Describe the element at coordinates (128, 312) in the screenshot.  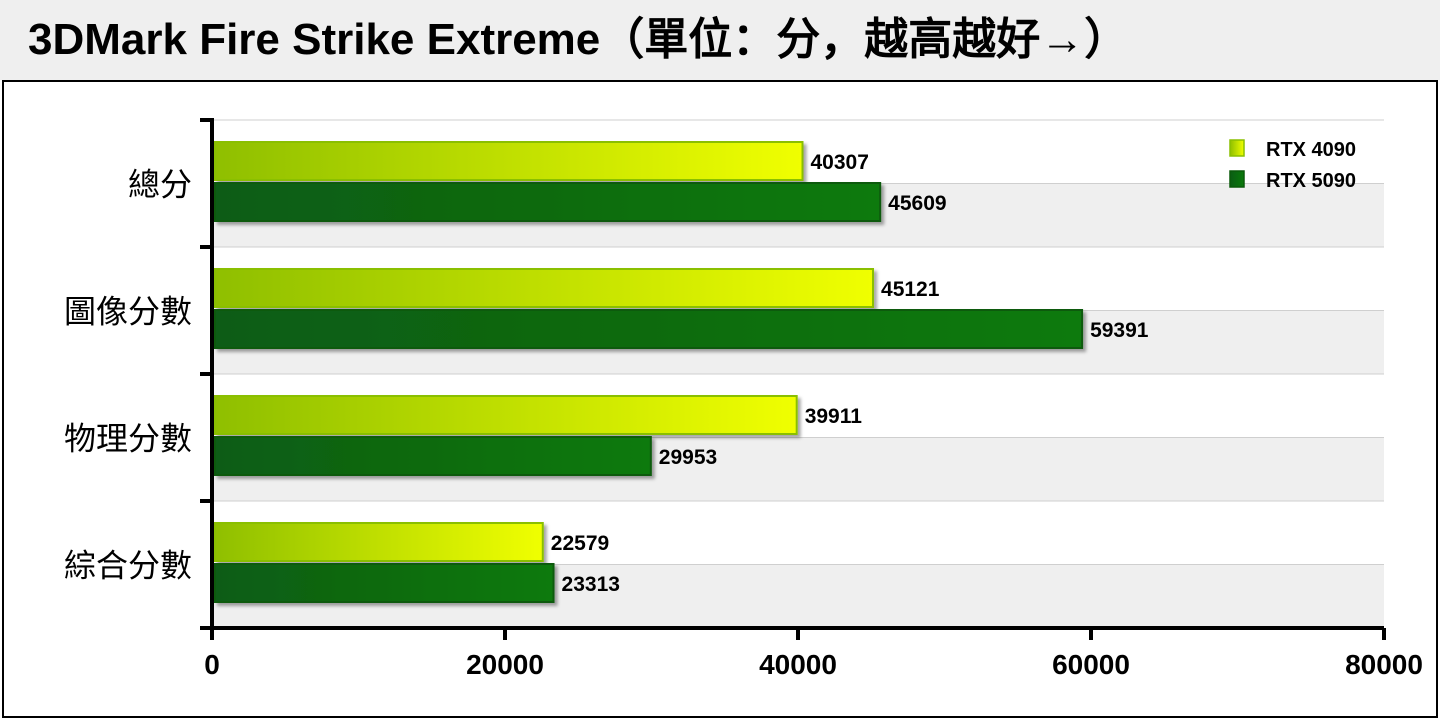
I see `category-label: 圖像分數` at that location.